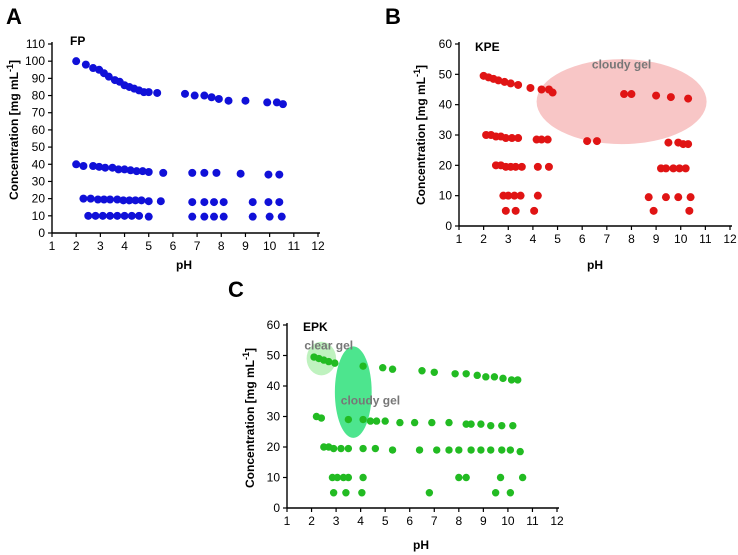 Image resolution: width=738 pixels, height=555 pixels. I want to click on y-tick-label-c-20: 20, so click(274, 447).